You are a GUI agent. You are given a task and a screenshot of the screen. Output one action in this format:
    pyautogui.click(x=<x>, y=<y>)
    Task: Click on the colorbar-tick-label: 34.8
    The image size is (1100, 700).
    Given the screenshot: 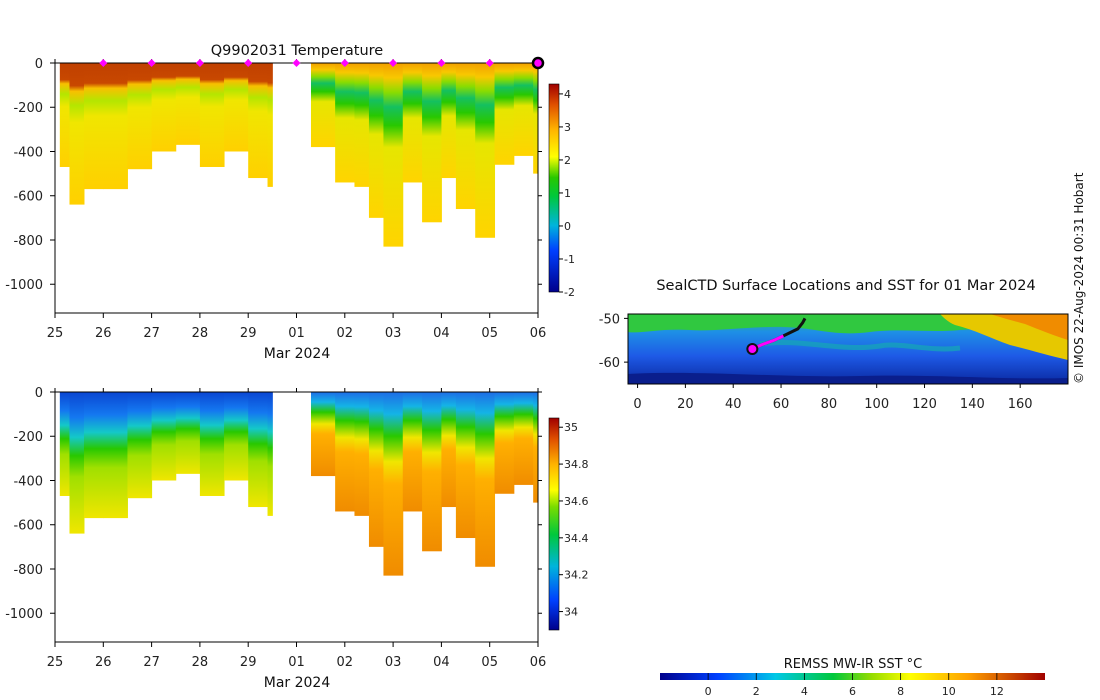 What is the action you would take?
    pyautogui.click(x=576, y=464)
    